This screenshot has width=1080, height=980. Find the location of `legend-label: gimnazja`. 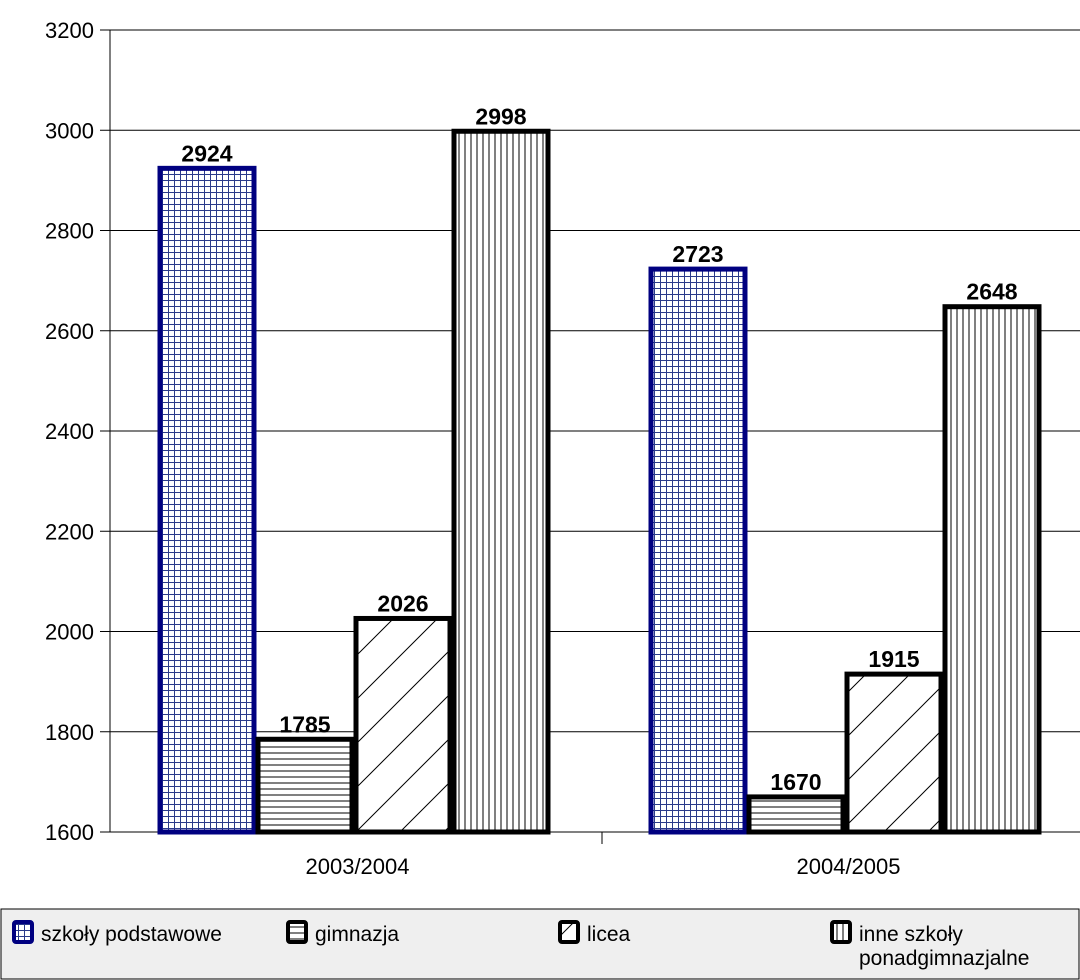

legend-label: gimnazja is located at coordinates (357, 934).